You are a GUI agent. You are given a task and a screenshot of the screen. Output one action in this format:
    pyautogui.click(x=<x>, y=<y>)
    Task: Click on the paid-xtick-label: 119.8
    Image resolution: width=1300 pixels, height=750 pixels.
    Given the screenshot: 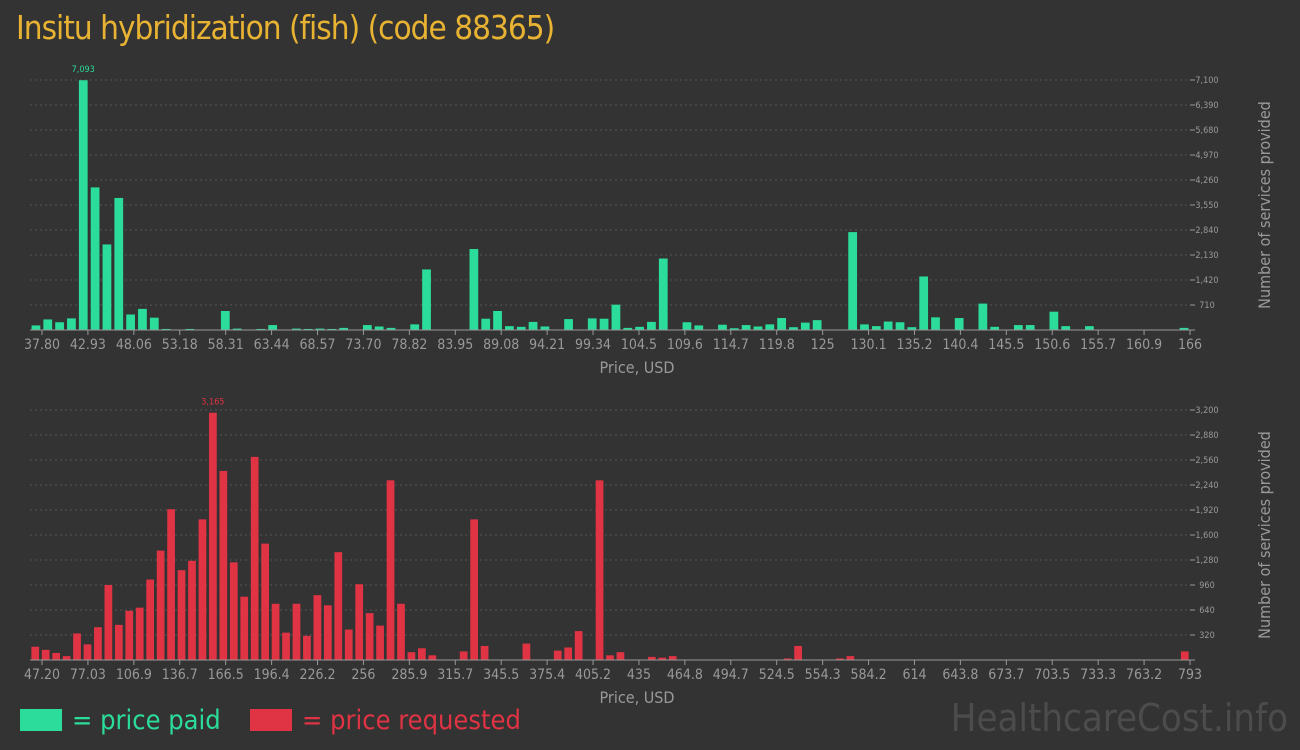 What is the action you would take?
    pyautogui.click(x=777, y=345)
    